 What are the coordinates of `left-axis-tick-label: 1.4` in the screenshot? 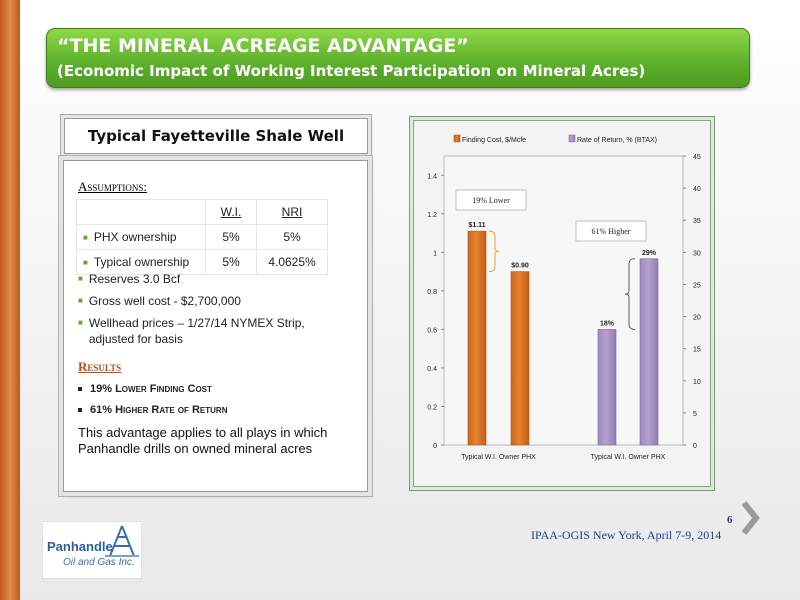 It's located at (432, 176).